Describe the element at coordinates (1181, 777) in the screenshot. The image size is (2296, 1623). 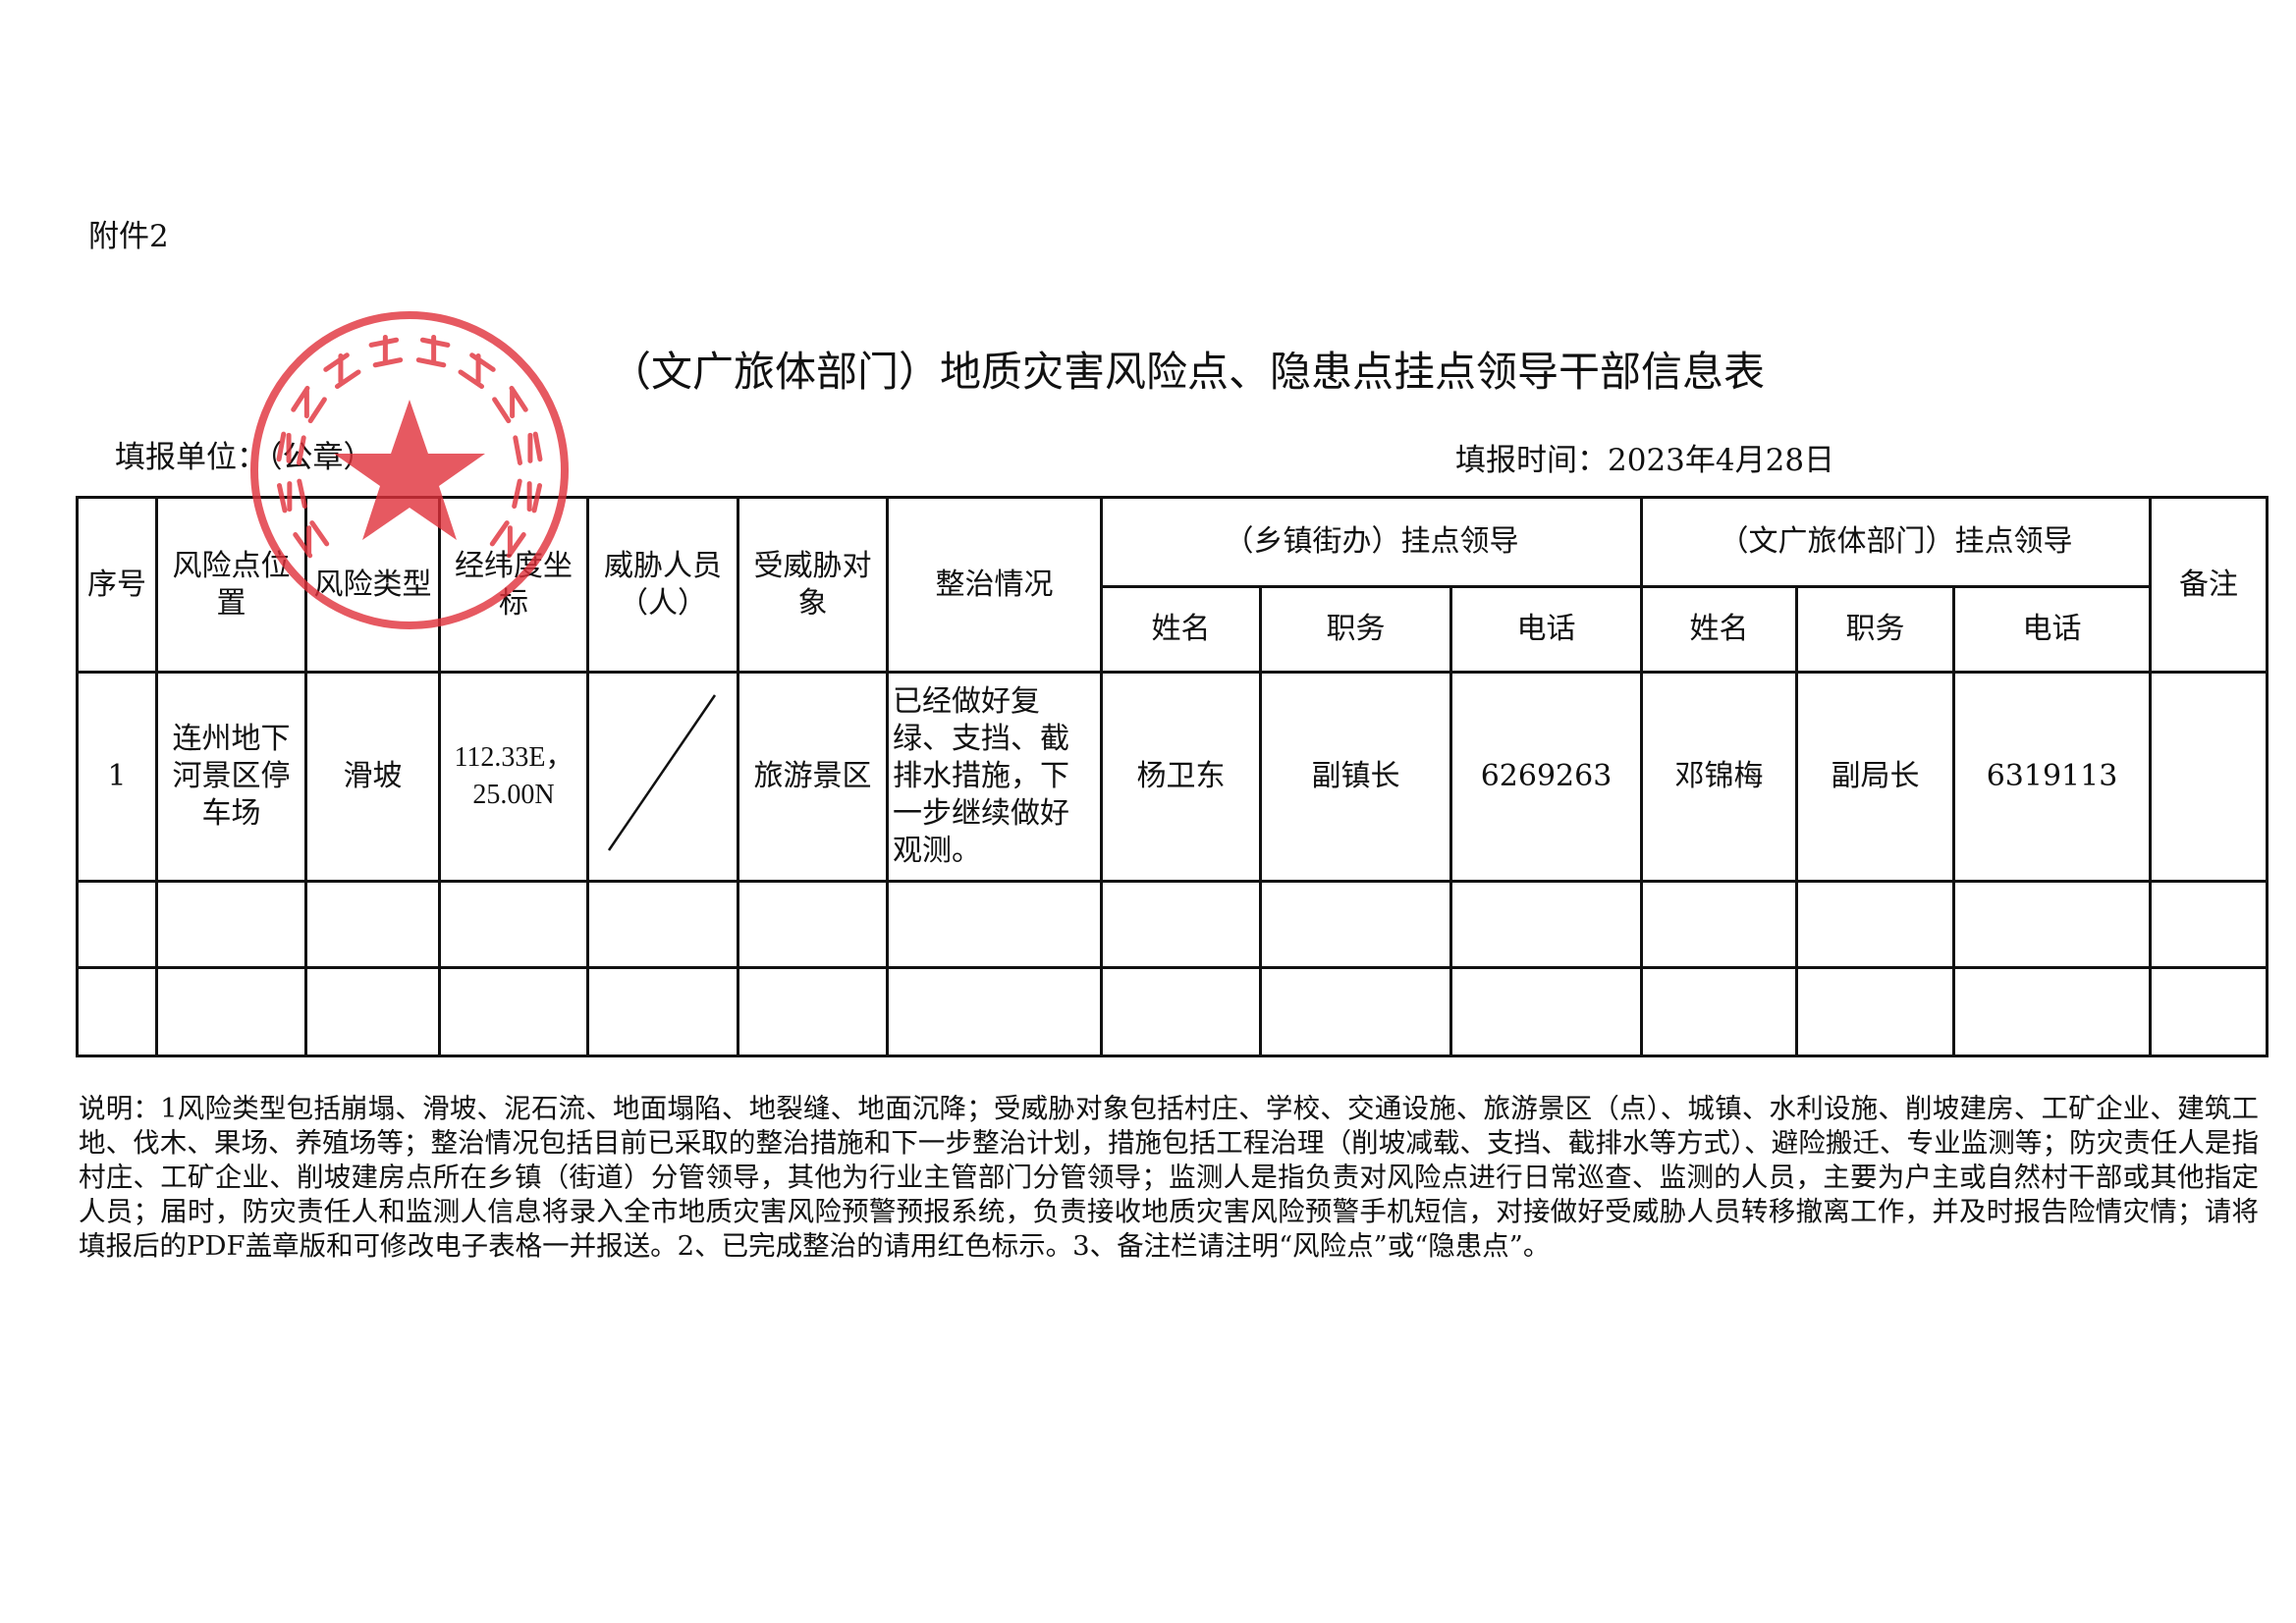
I see `cell-town-name: 杨卫东` at that location.